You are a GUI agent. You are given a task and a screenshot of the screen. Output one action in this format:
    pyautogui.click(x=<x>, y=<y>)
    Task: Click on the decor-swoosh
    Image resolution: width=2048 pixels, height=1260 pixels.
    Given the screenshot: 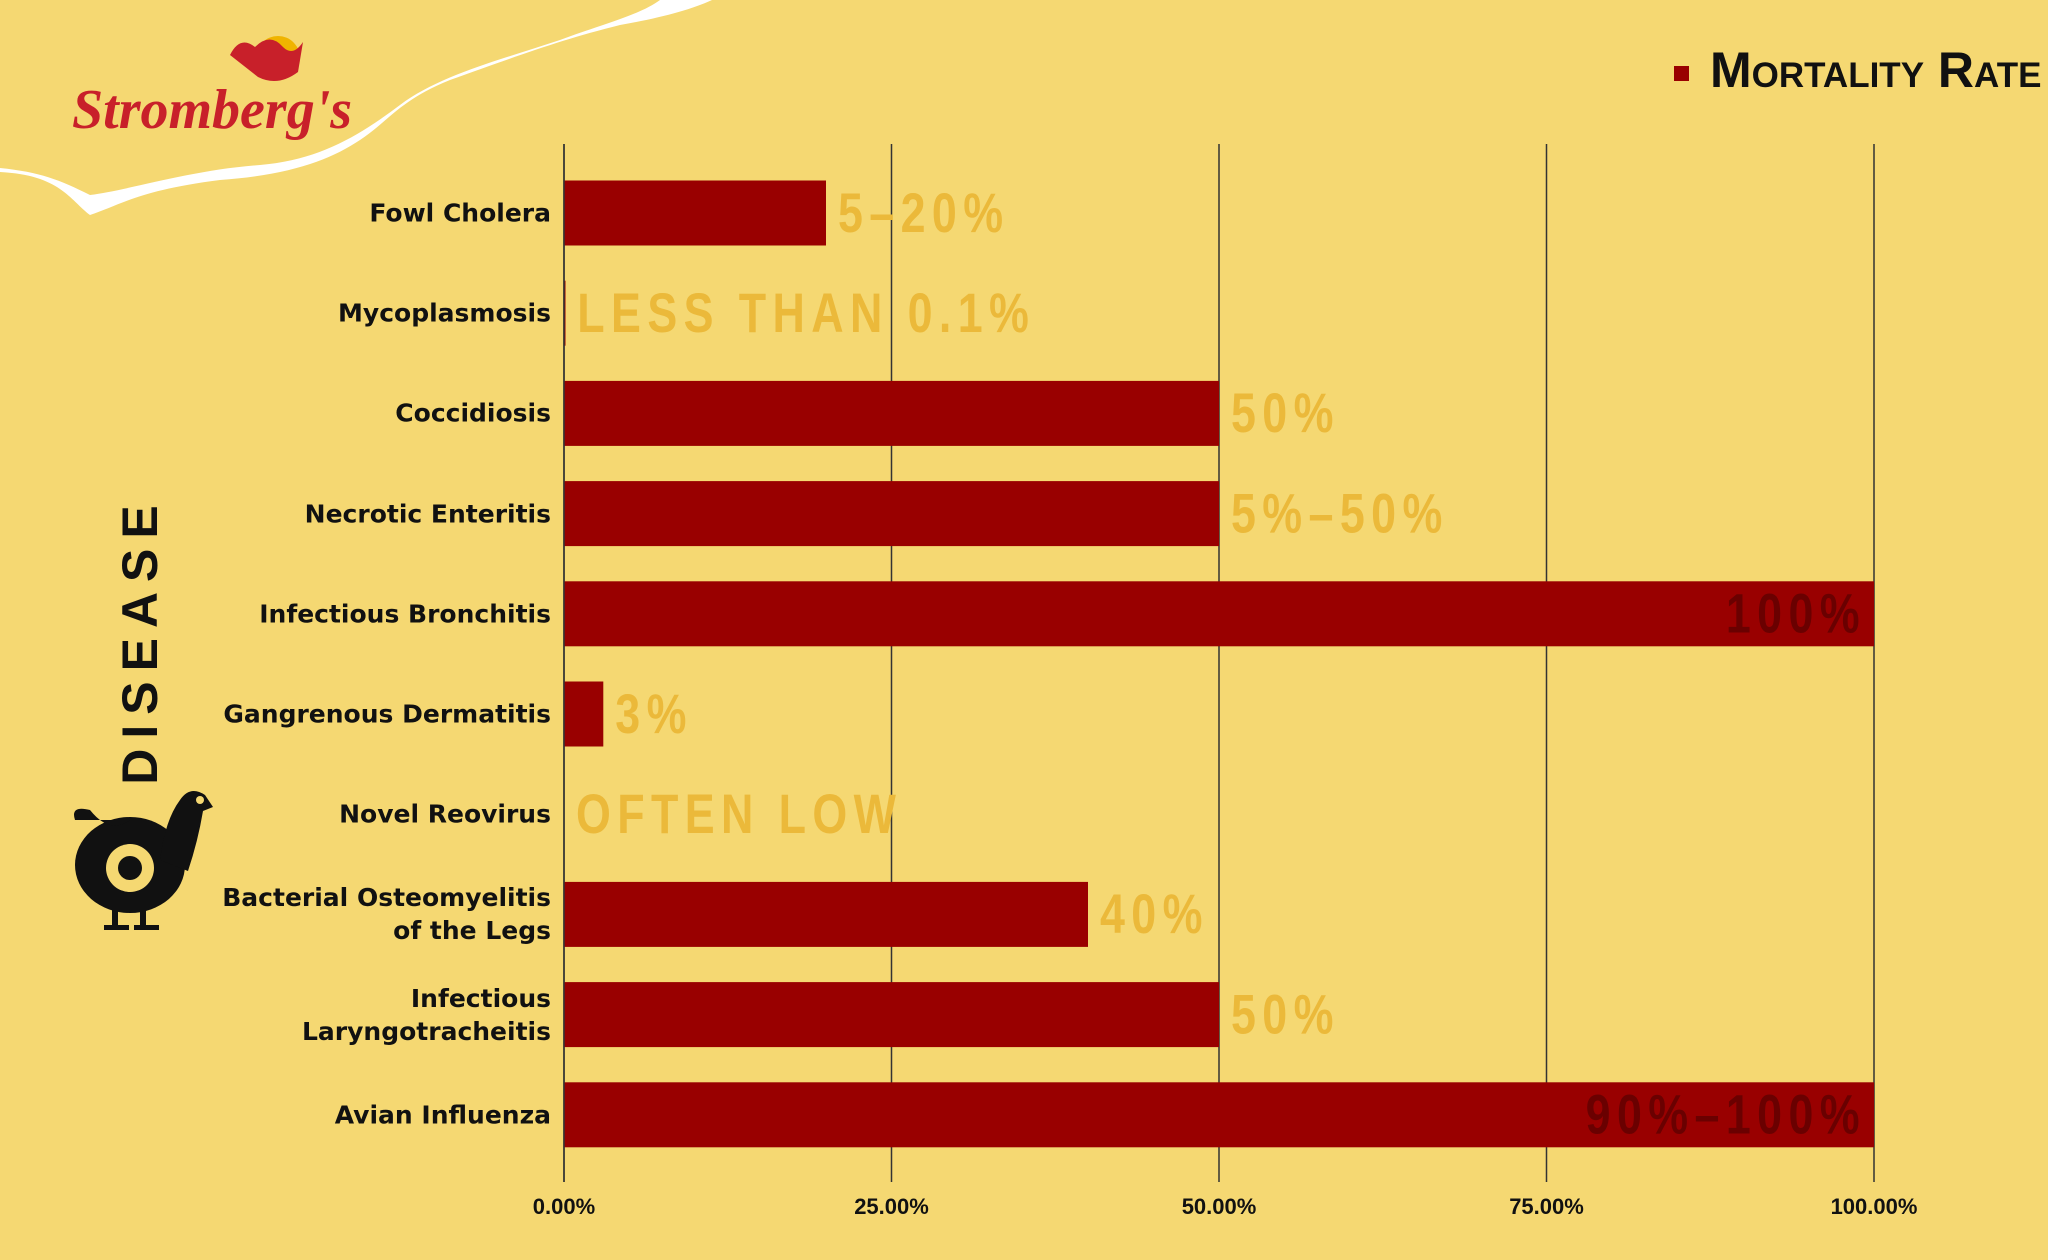 What is the action you would take?
    pyautogui.click(x=356, y=107)
    